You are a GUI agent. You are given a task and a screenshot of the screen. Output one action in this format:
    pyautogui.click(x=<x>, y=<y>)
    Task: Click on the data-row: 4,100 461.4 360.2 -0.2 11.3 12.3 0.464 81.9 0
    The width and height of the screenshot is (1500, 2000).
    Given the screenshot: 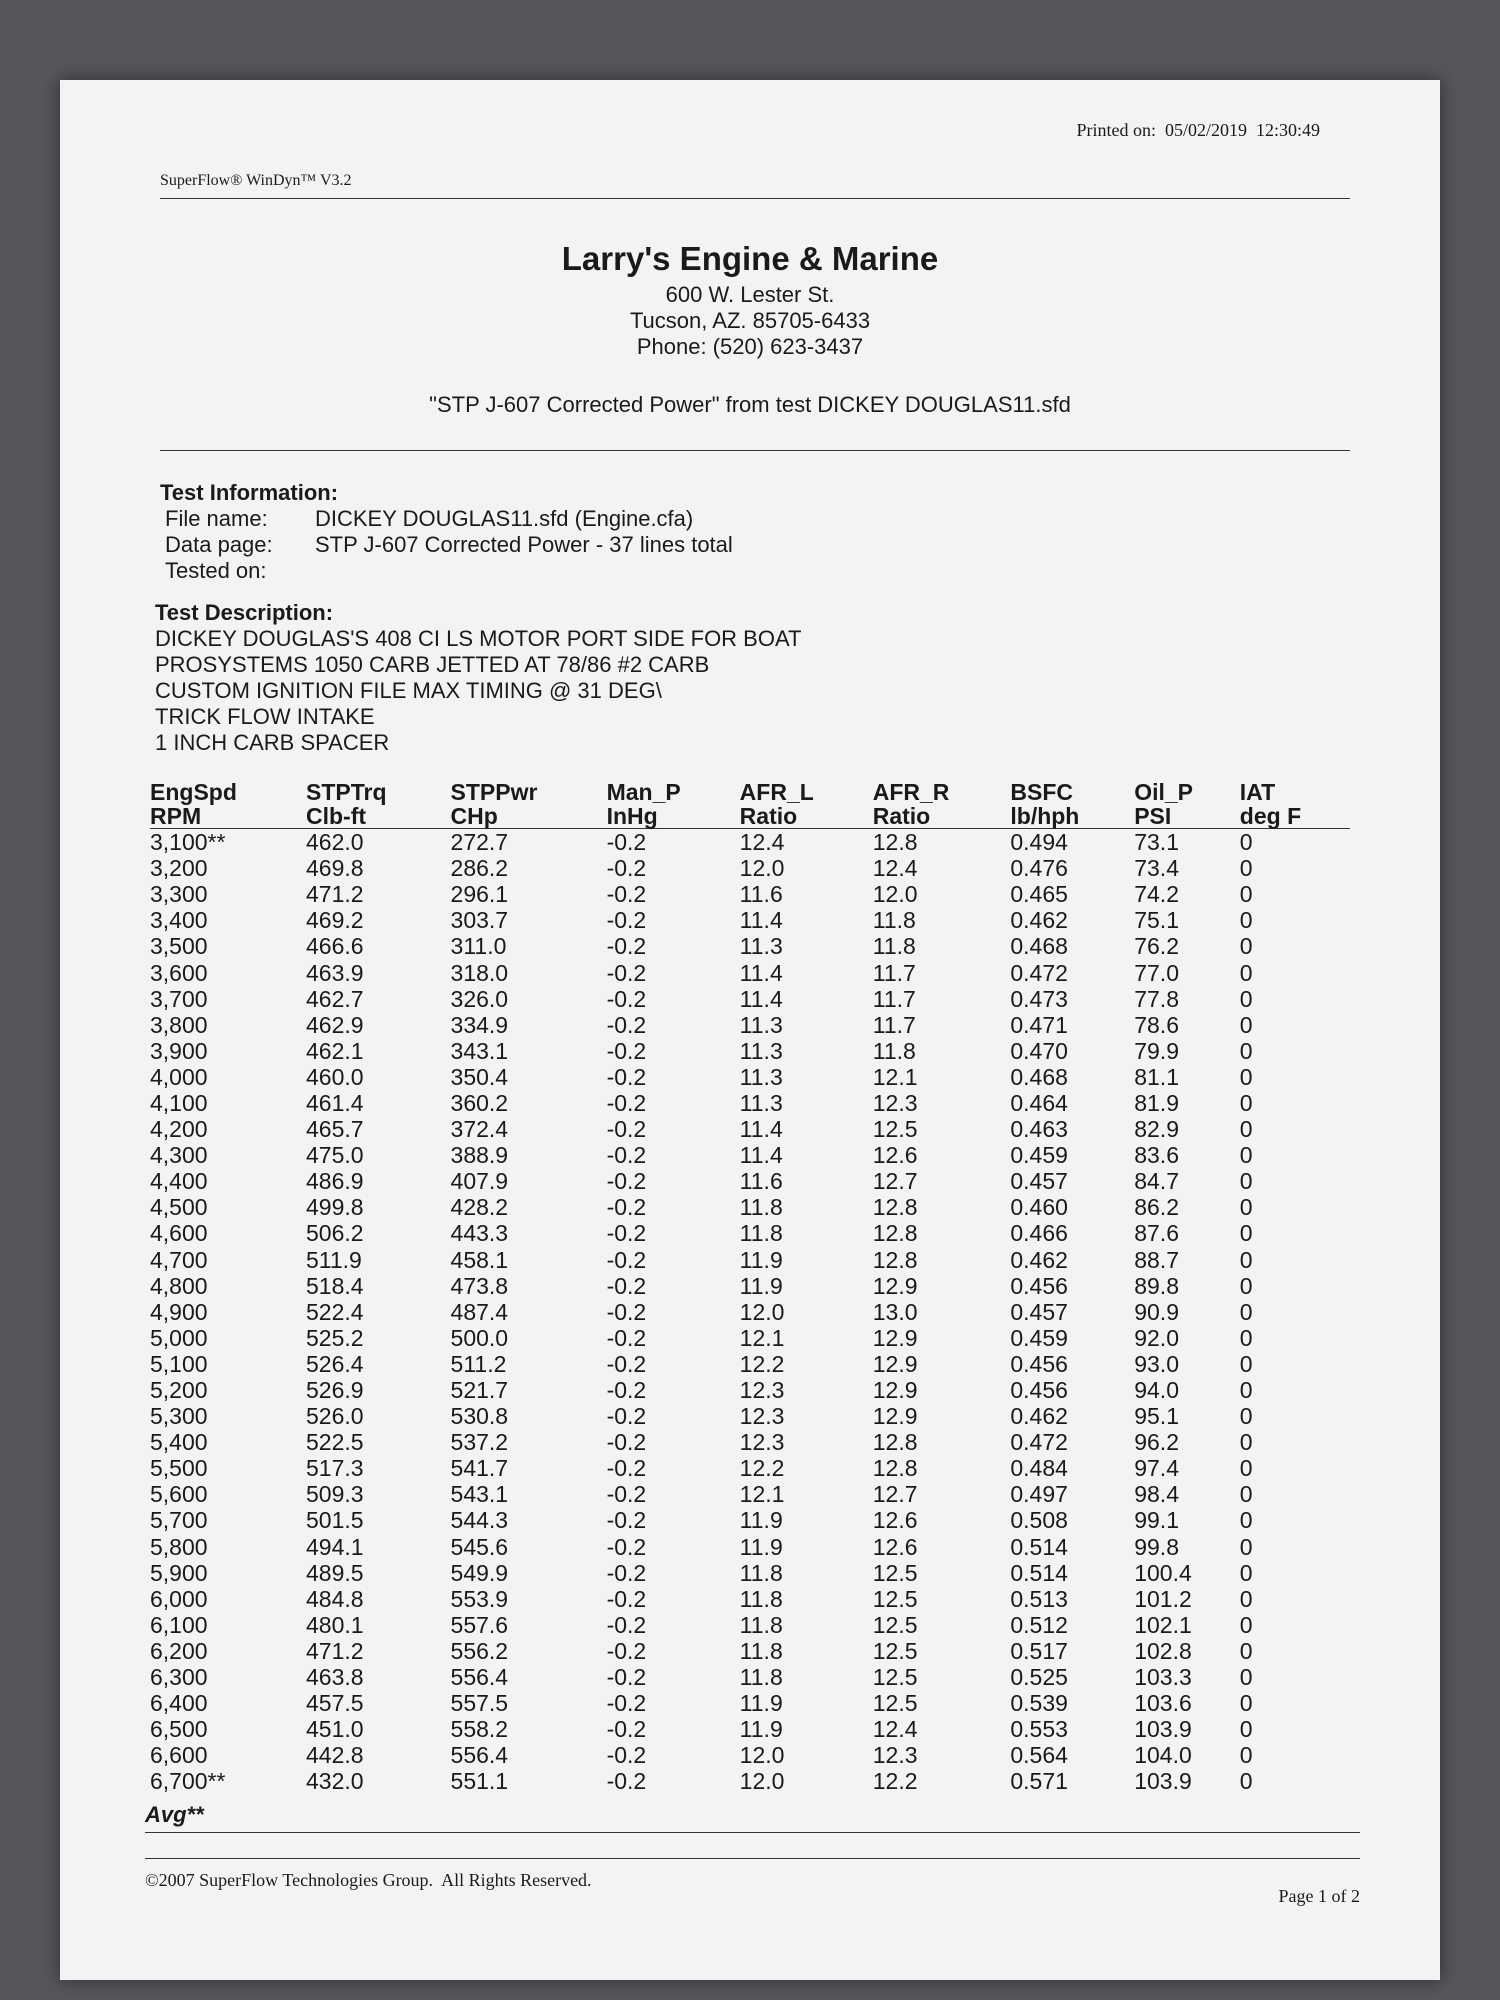 What is the action you would take?
    pyautogui.click(x=750, y=1103)
    